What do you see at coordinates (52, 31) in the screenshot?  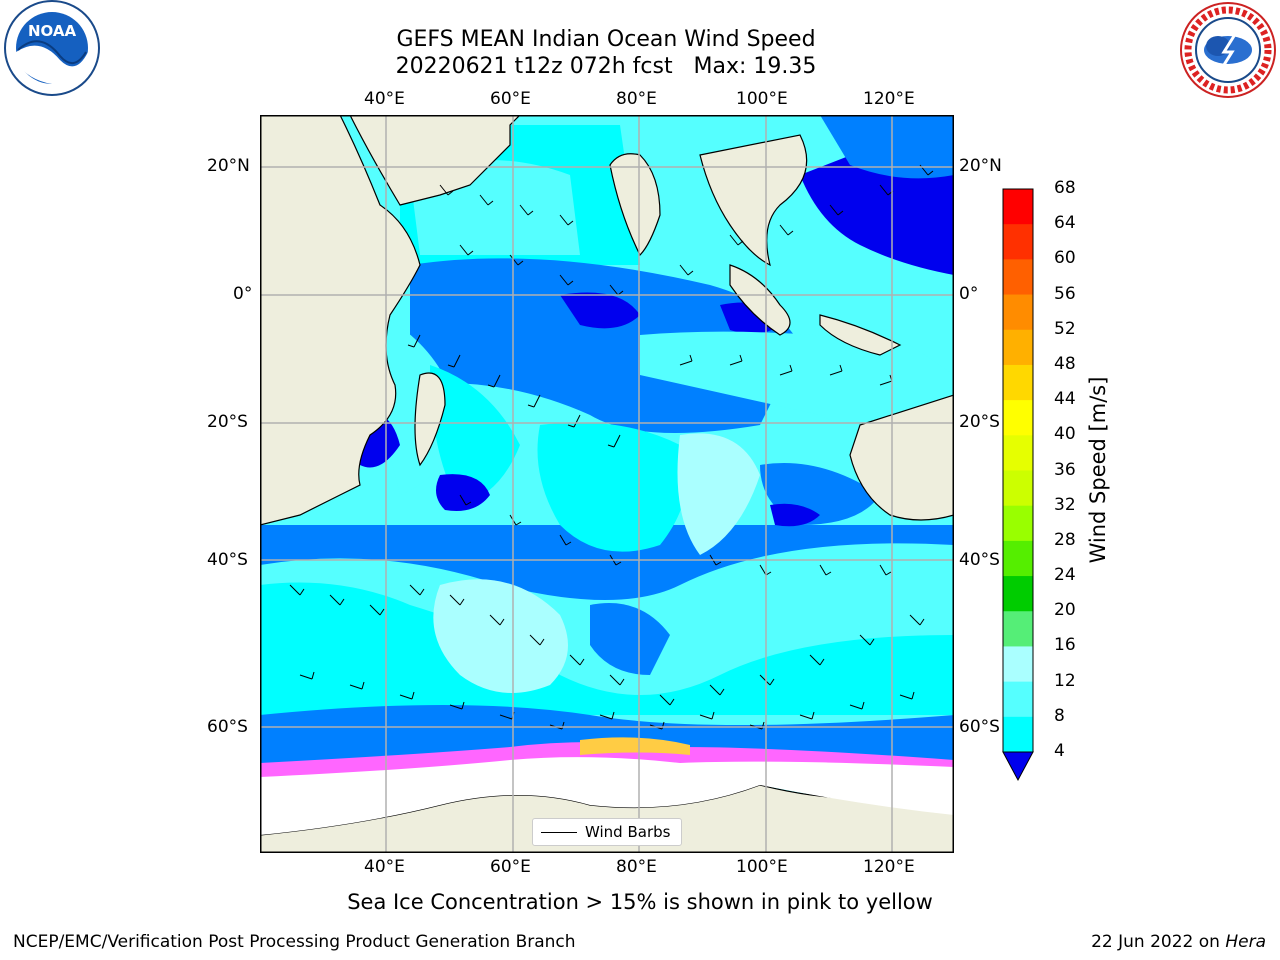 I see `svg-text: NOAA` at bounding box center [52, 31].